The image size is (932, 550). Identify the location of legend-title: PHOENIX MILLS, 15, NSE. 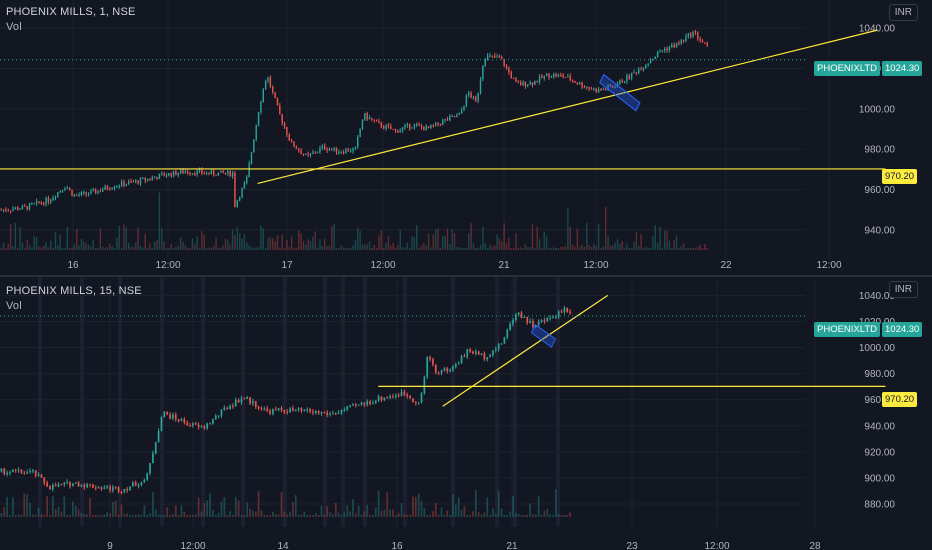
(74, 291).